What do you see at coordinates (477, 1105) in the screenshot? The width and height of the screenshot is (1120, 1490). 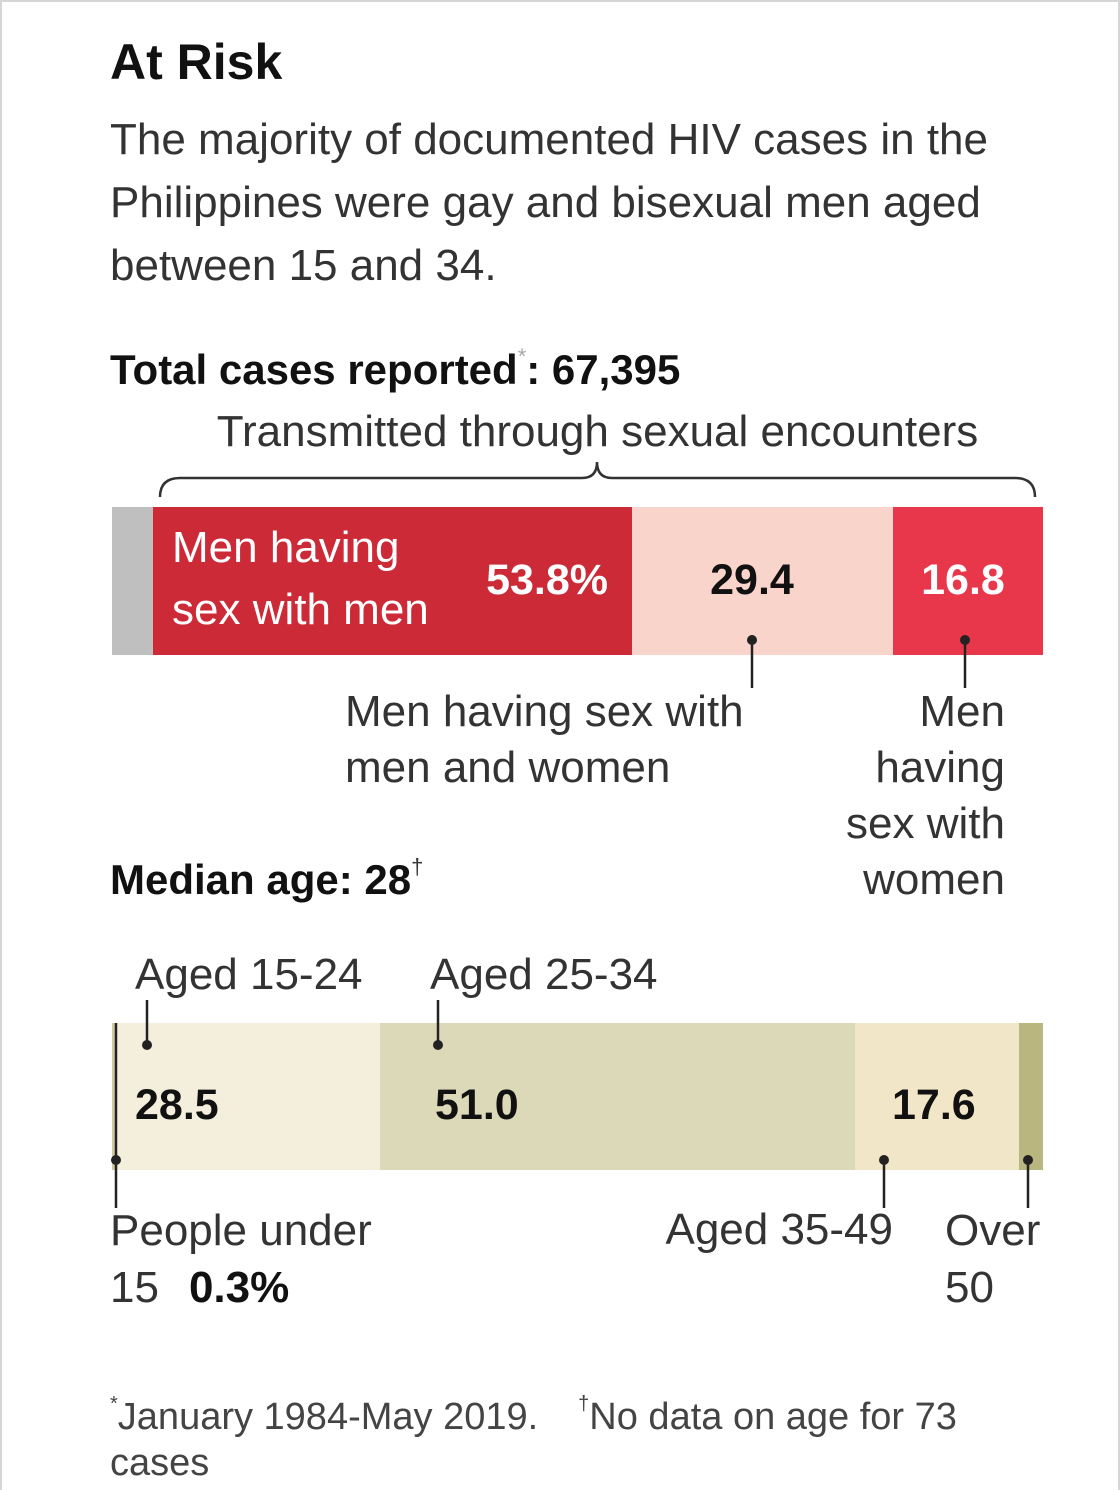 I see `value-aged-25-34: 51.0` at bounding box center [477, 1105].